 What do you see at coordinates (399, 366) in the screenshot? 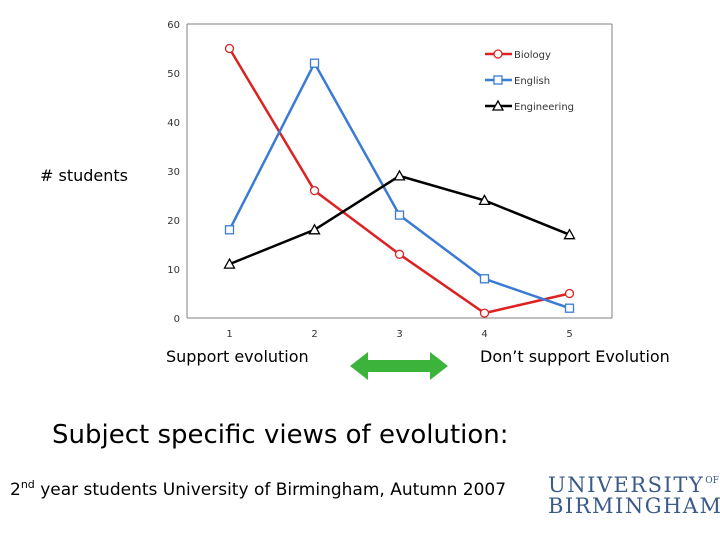
I see `direction-arrow` at bounding box center [399, 366].